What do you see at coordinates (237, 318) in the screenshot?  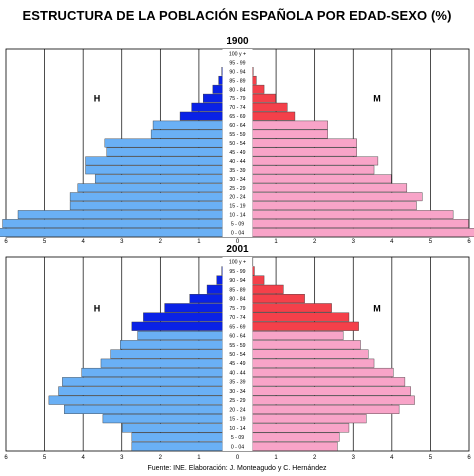 I see `age-label: 70 - 74` at bounding box center [237, 318].